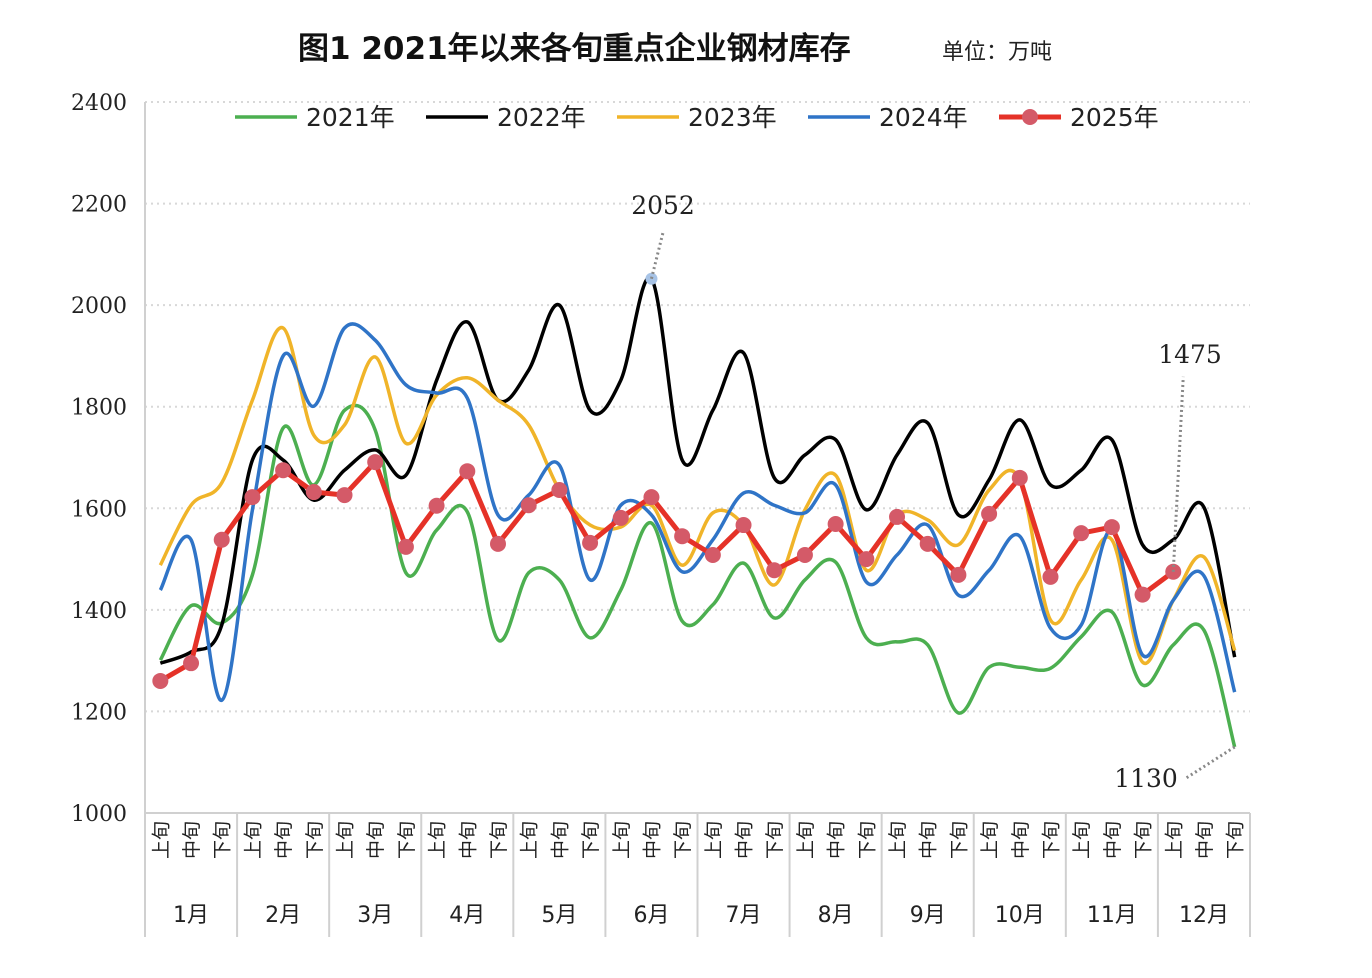 The height and width of the screenshot is (978, 1372). I want to click on month-label: 8月, so click(836, 915).